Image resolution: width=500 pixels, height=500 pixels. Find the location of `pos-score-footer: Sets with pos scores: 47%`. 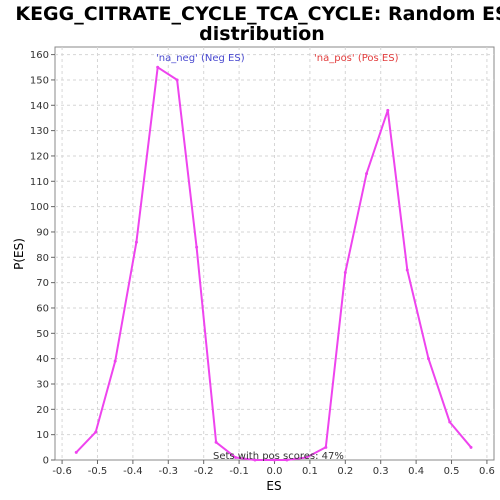

pos-score-footer: Sets with pos scores: 47% is located at coordinates (278, 456).